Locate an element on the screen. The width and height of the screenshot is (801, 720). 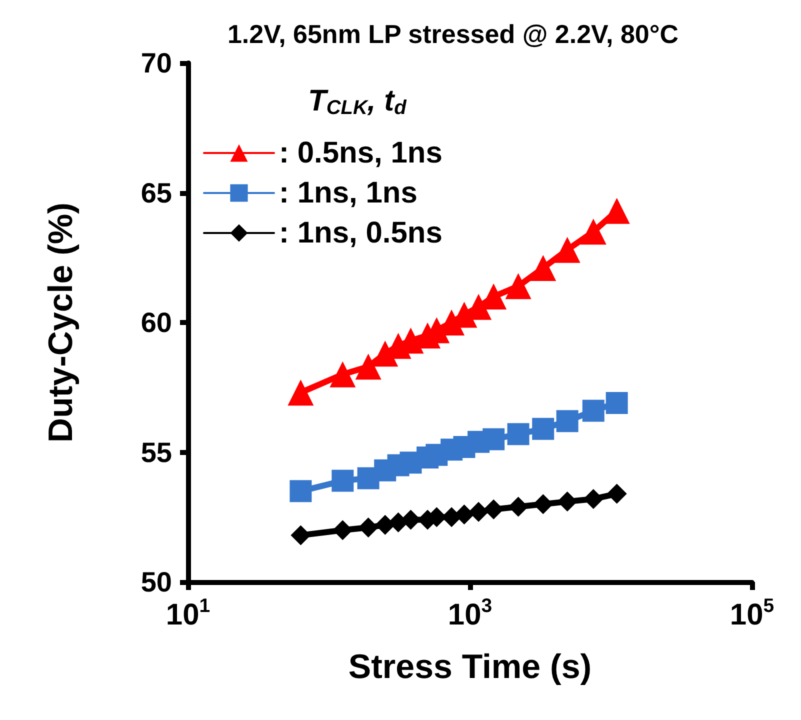
chart-title: 1.2V, 65nm LP stressed @ 2.2V, 80°C is located at coordinates (453, 34).